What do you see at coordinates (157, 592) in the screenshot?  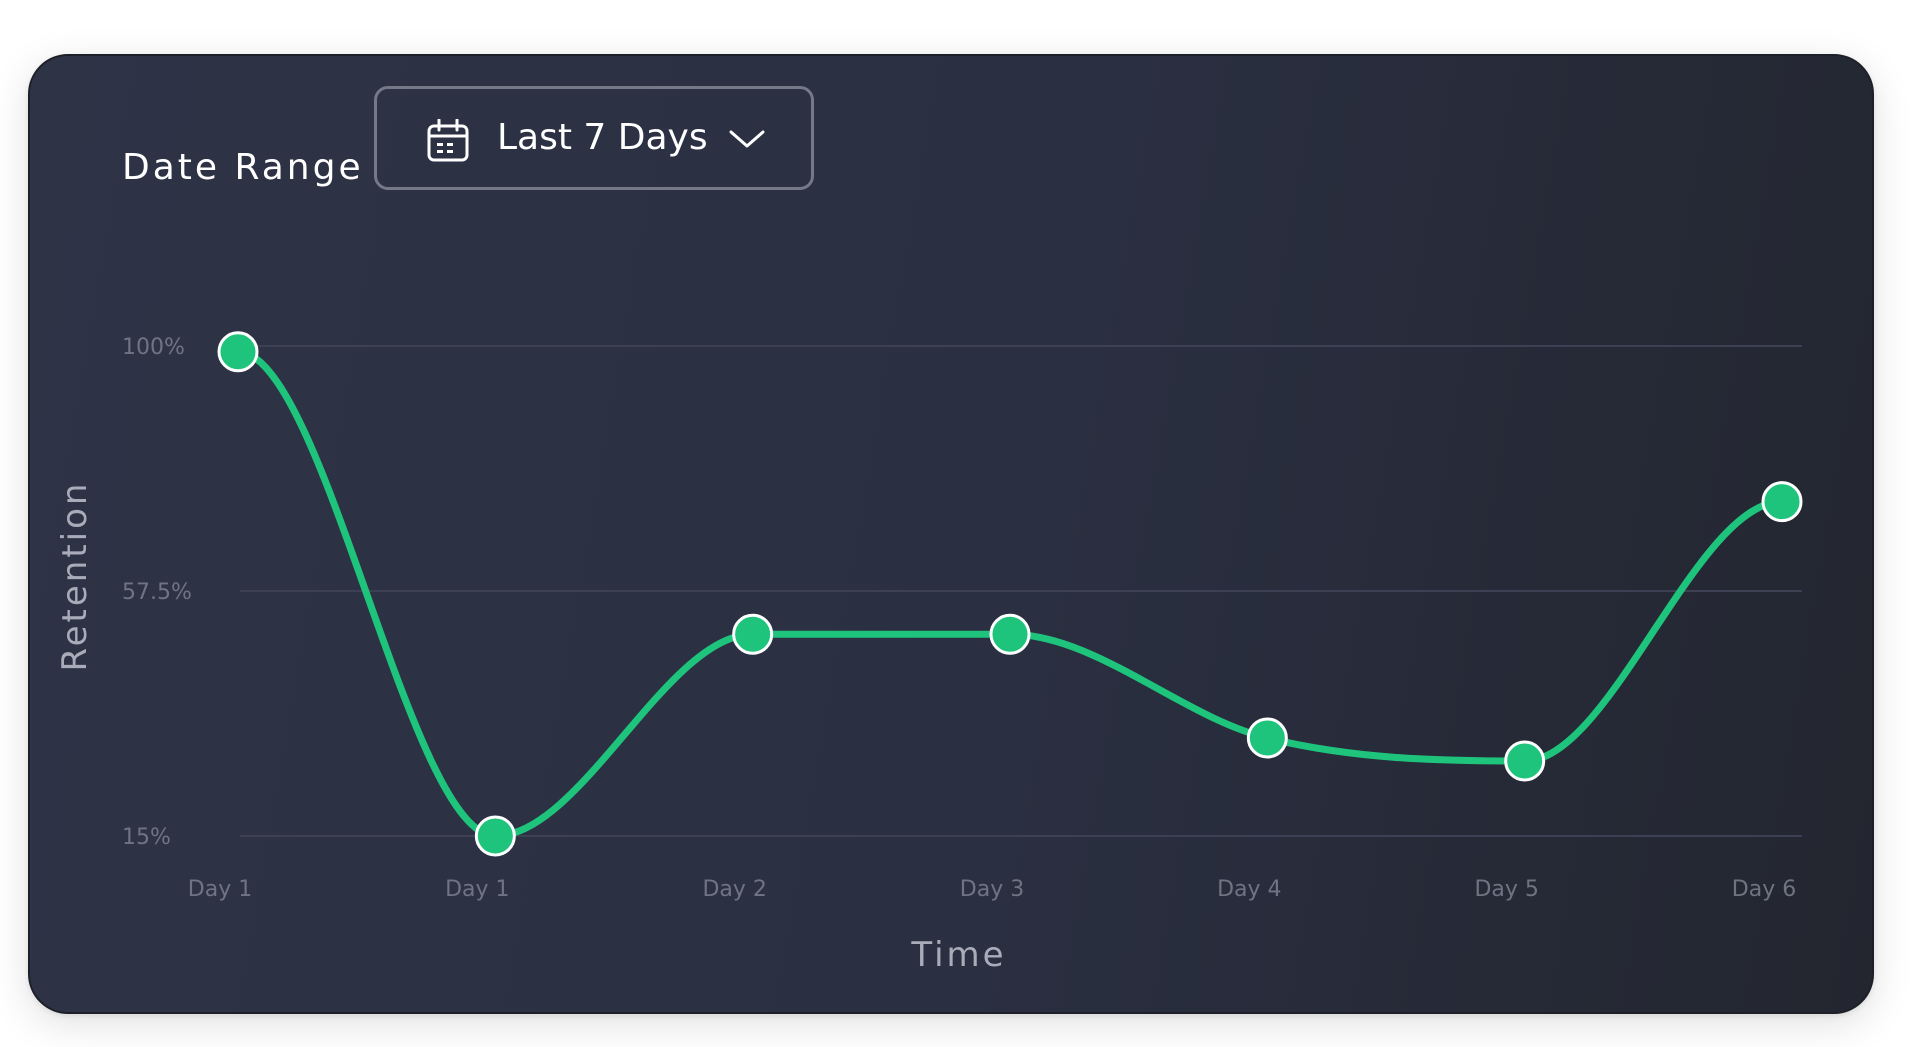 I see `y-tick-label: 57.5%` at bounding box center [157, 592].